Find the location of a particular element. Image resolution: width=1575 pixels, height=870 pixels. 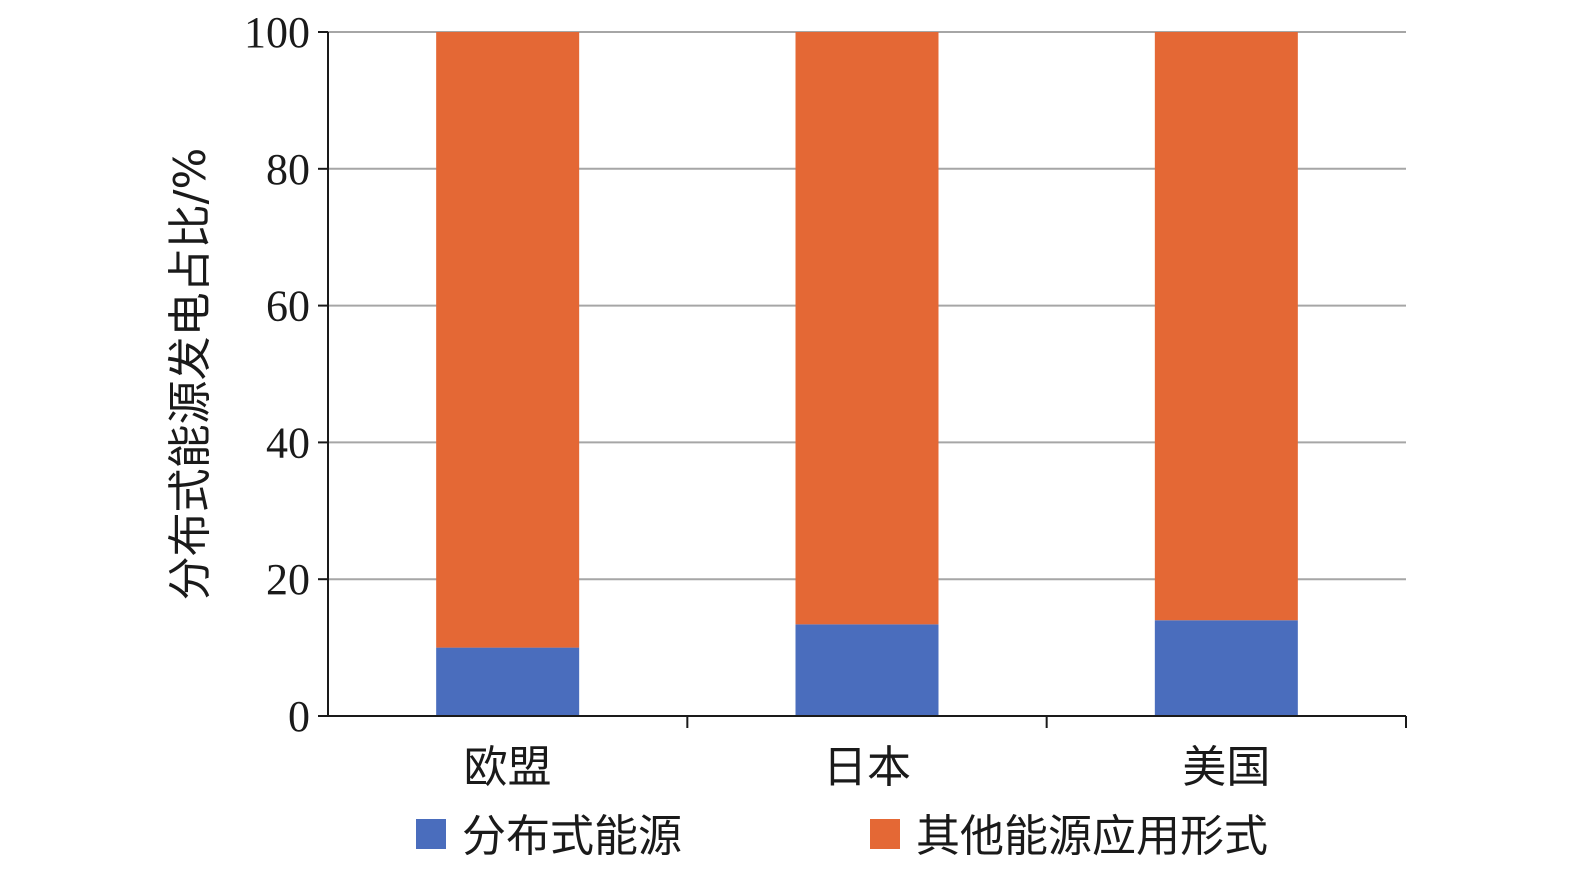

y-axis-title: 分布式能源发电占比/% is located at coordinates (190, 374).